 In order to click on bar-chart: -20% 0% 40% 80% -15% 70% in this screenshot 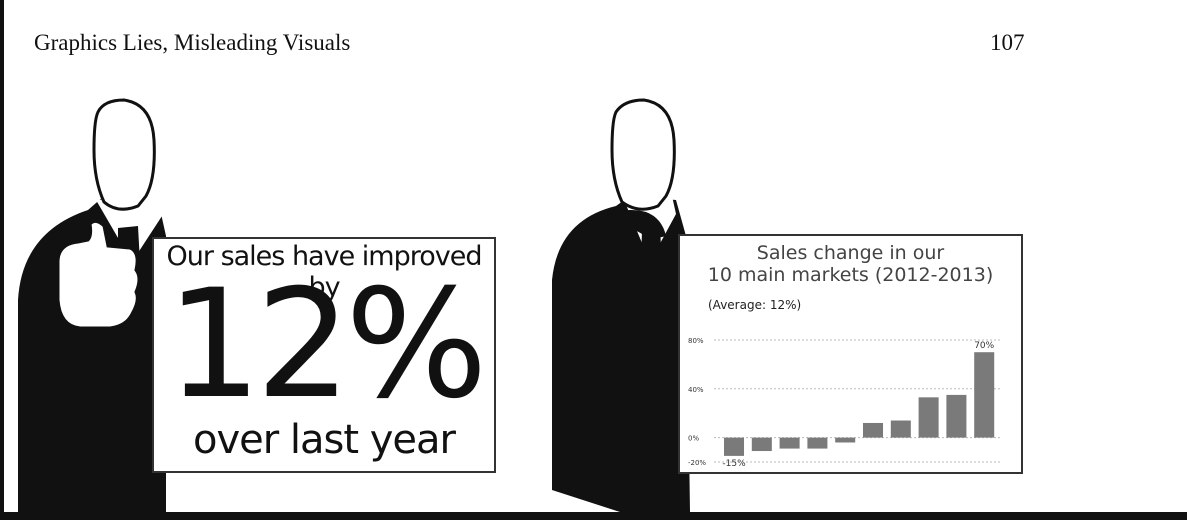, I will do `click(844, 403)`.